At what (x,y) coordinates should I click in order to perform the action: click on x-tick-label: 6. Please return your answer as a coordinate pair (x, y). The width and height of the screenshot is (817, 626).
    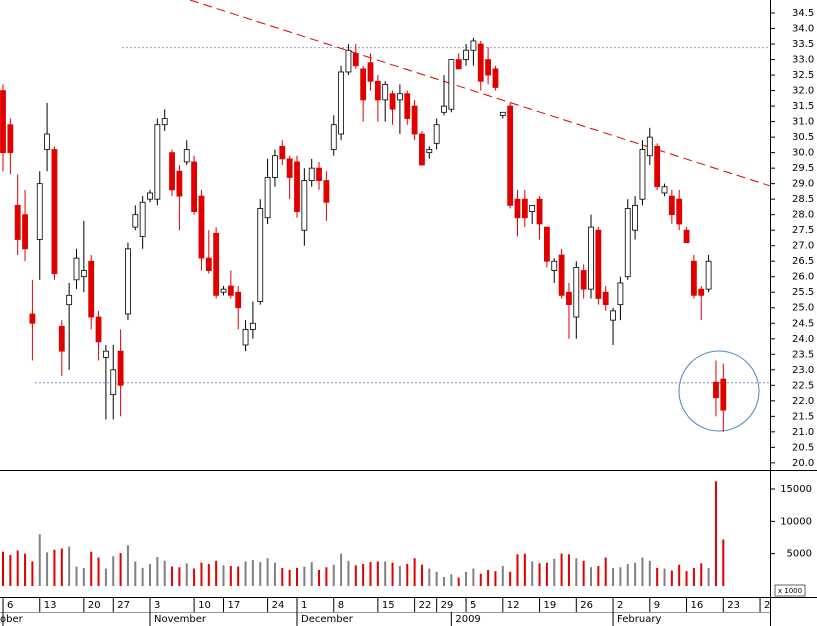
    Looking at the image, I should click on (10, 605).